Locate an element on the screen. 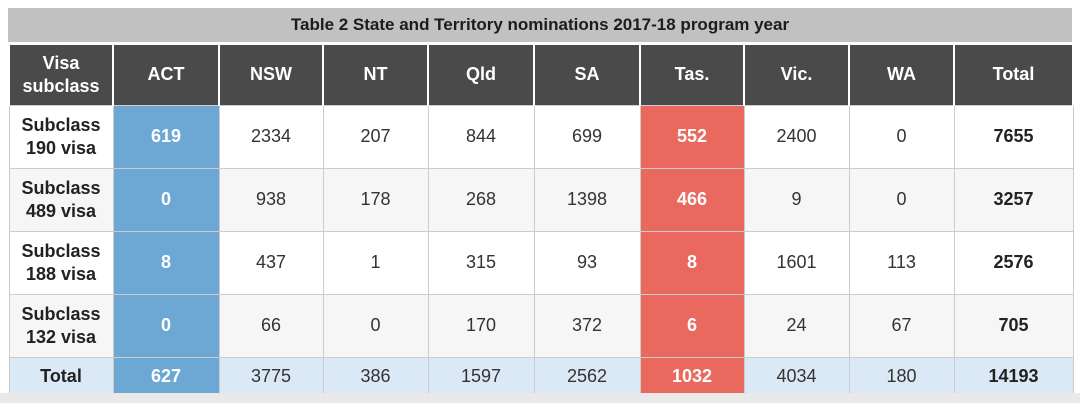 Image resolution: width=1080 pixels, height=403 pixels. table-cell: 178 is located at coordinates (375, 200).